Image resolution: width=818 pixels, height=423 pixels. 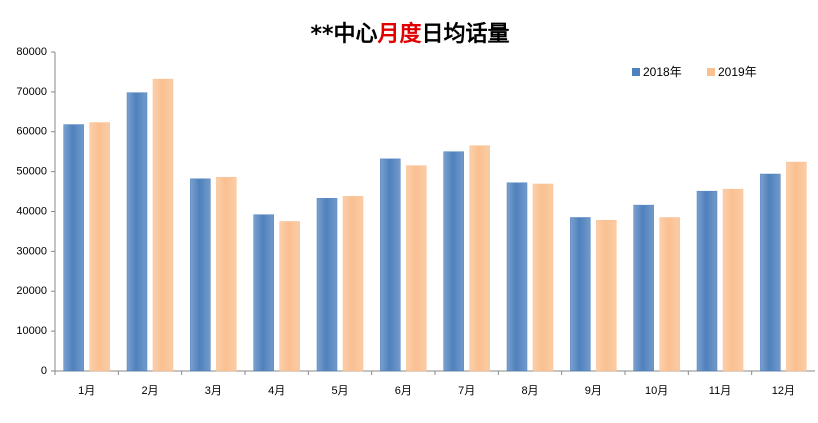 What do you see at coordinates (31, 172) in the screenshot?
I see `y-tick-label: 50000` at bounding box center [31, 172].